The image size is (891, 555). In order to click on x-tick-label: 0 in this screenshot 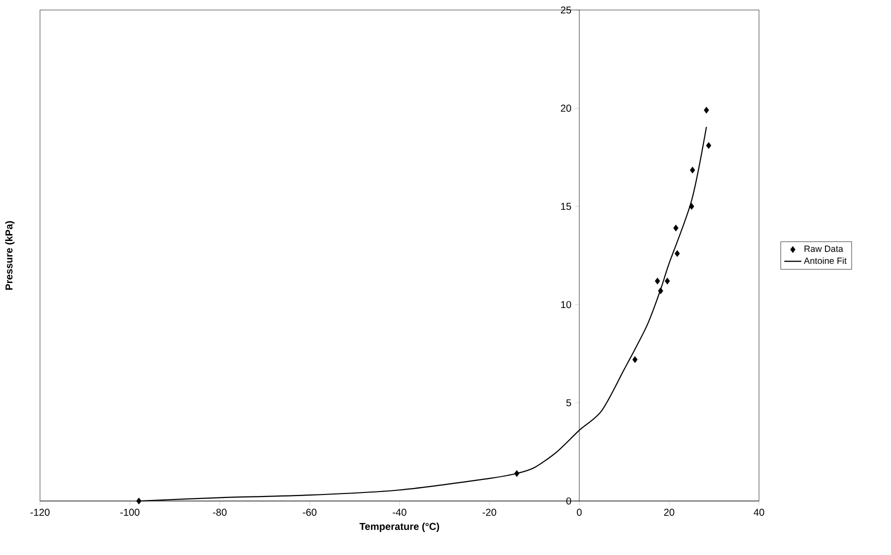, I will do `click(579, 512)`.